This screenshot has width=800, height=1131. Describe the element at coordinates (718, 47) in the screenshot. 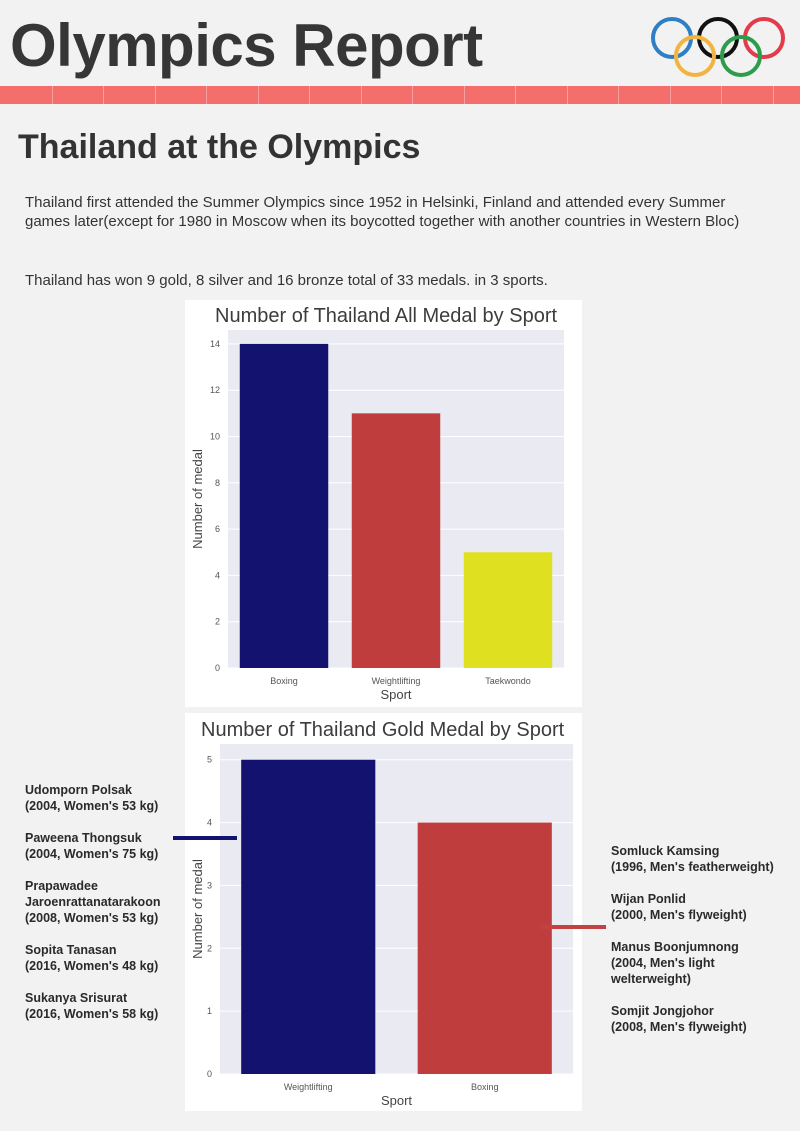

I see `olympic-rings-icon` at that location.